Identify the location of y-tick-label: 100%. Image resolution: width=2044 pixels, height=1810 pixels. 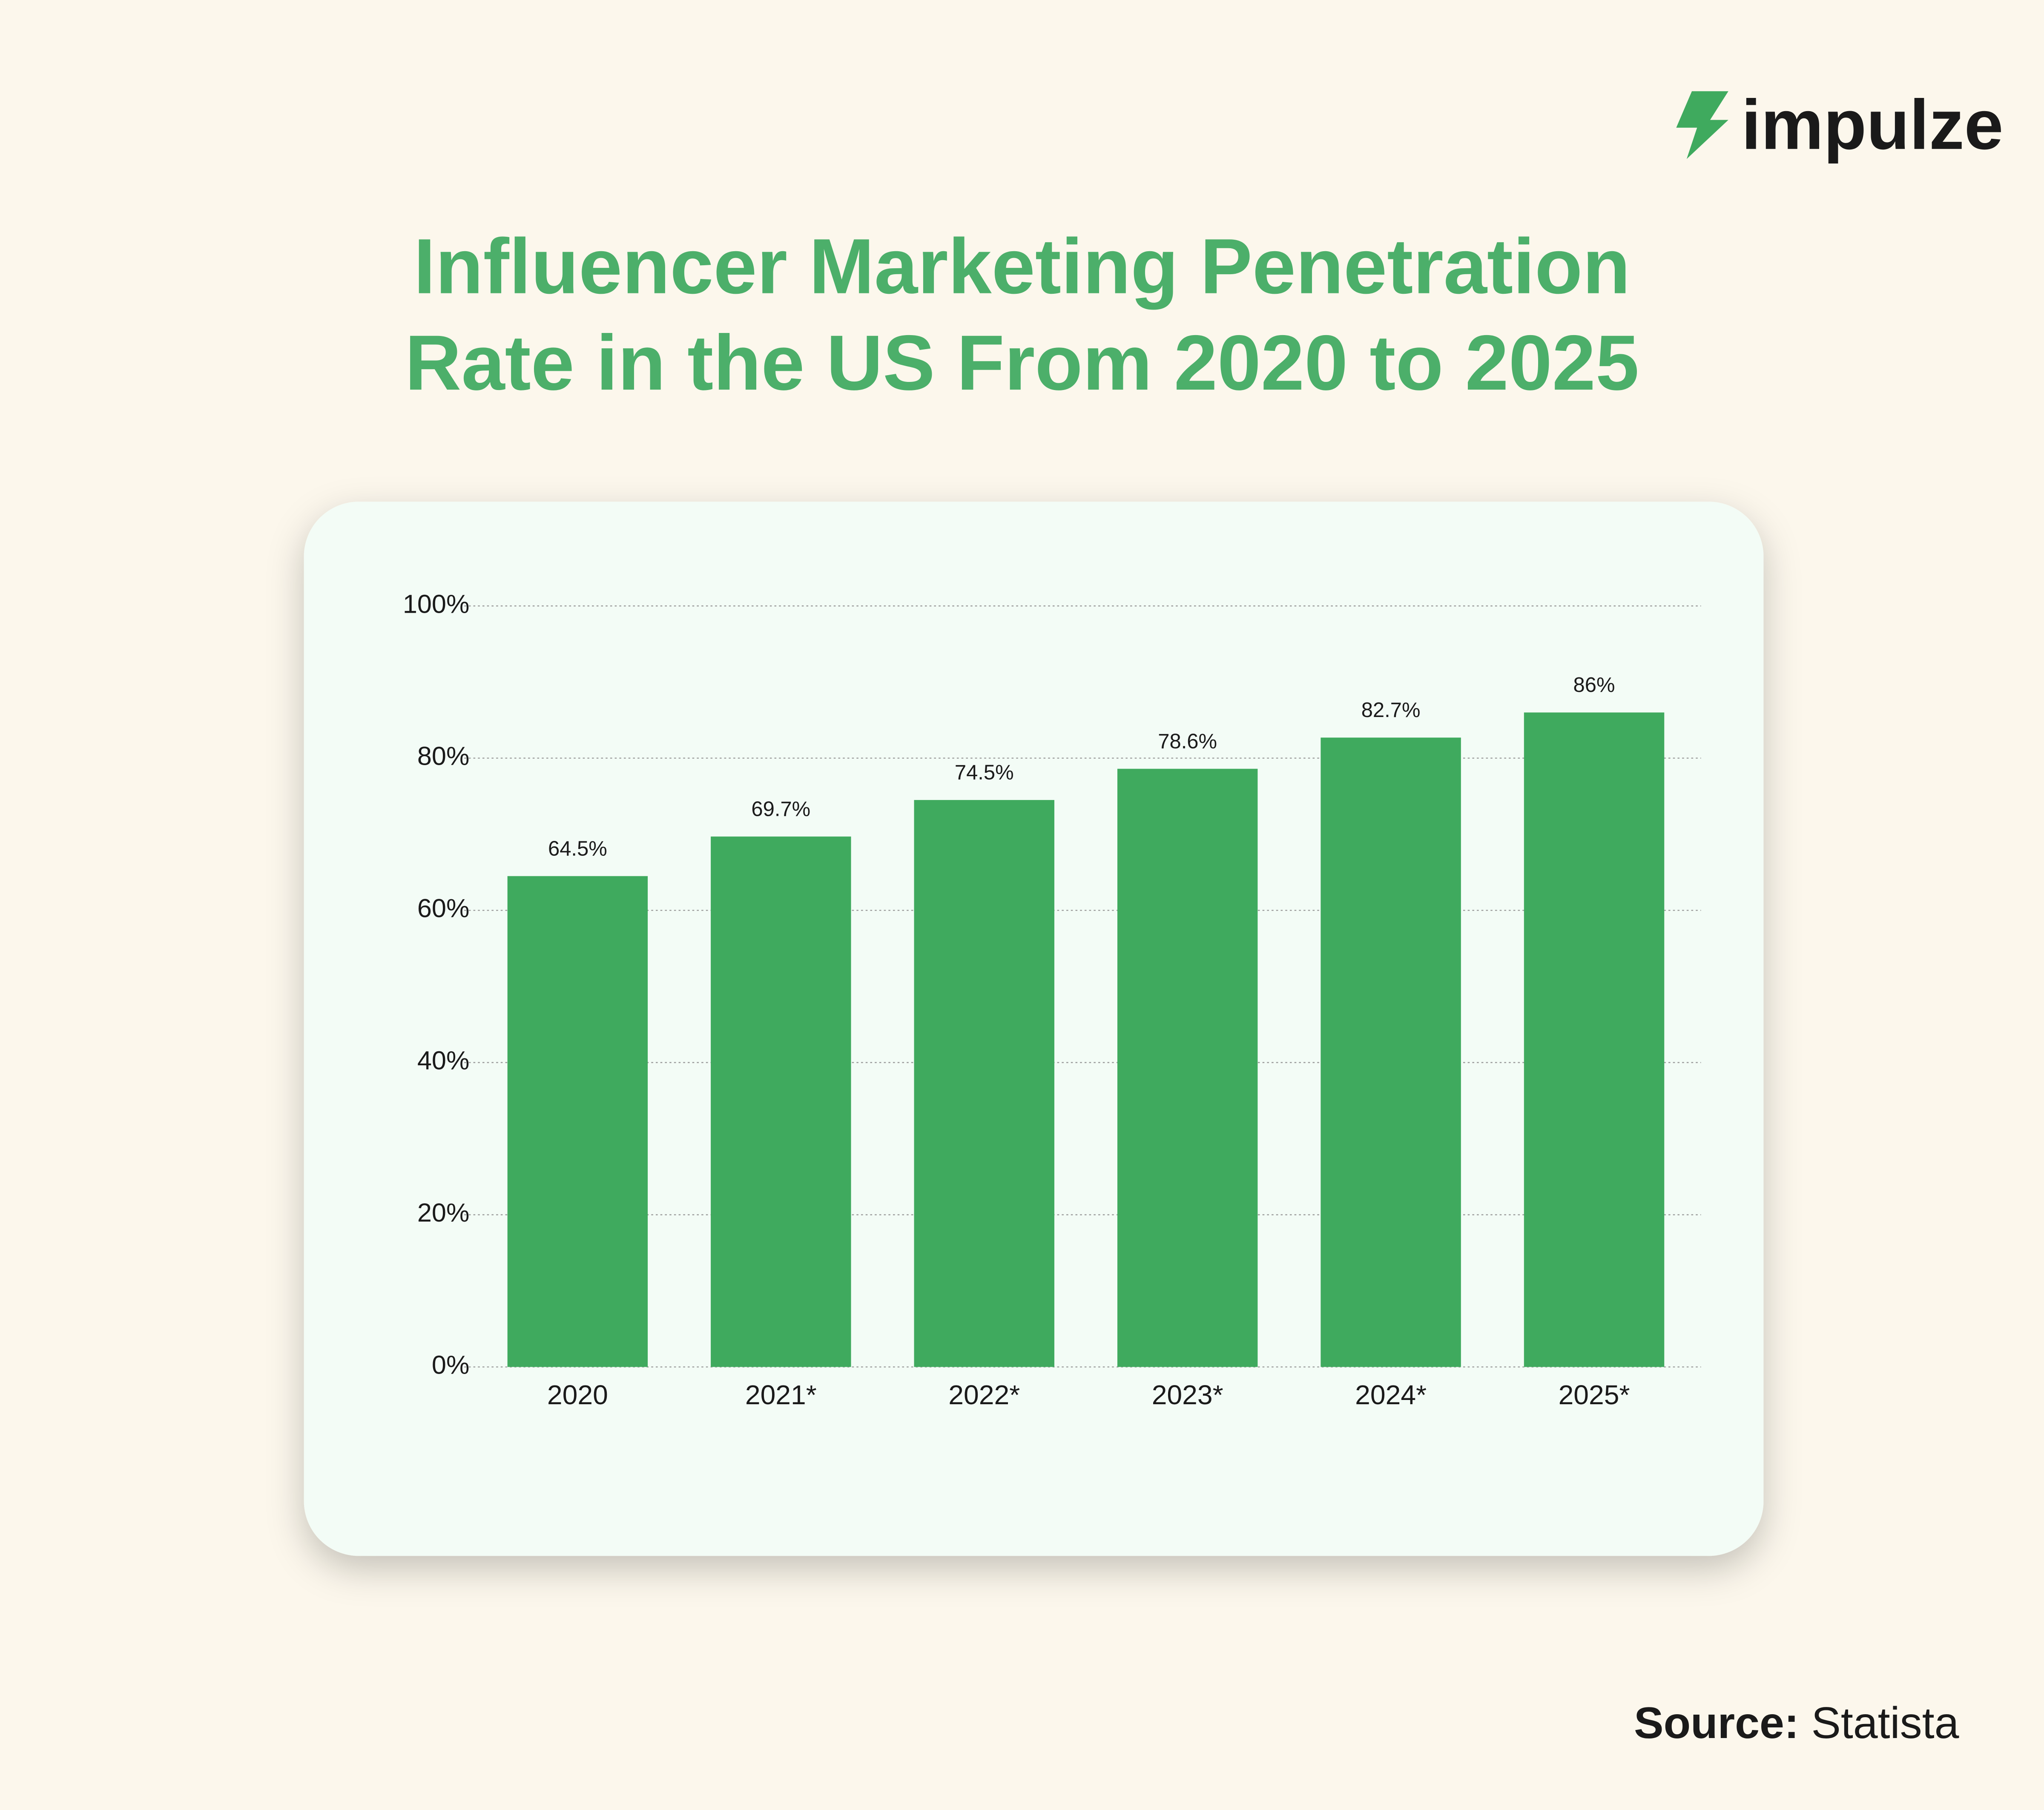
(436, 603).